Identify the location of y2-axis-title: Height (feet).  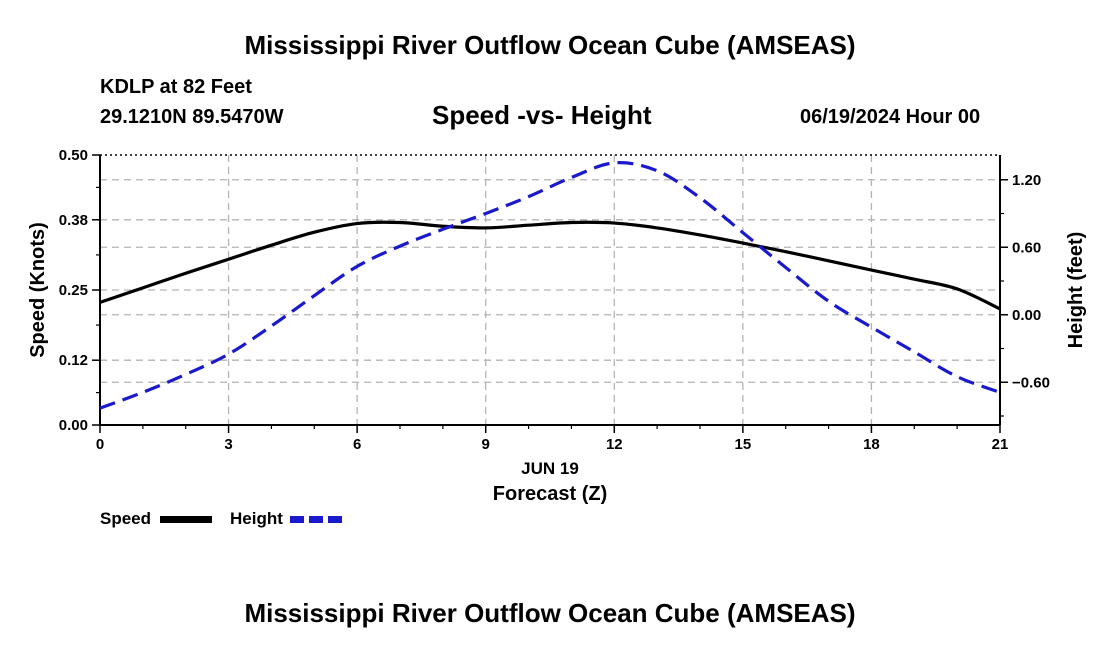
(1076, 290).